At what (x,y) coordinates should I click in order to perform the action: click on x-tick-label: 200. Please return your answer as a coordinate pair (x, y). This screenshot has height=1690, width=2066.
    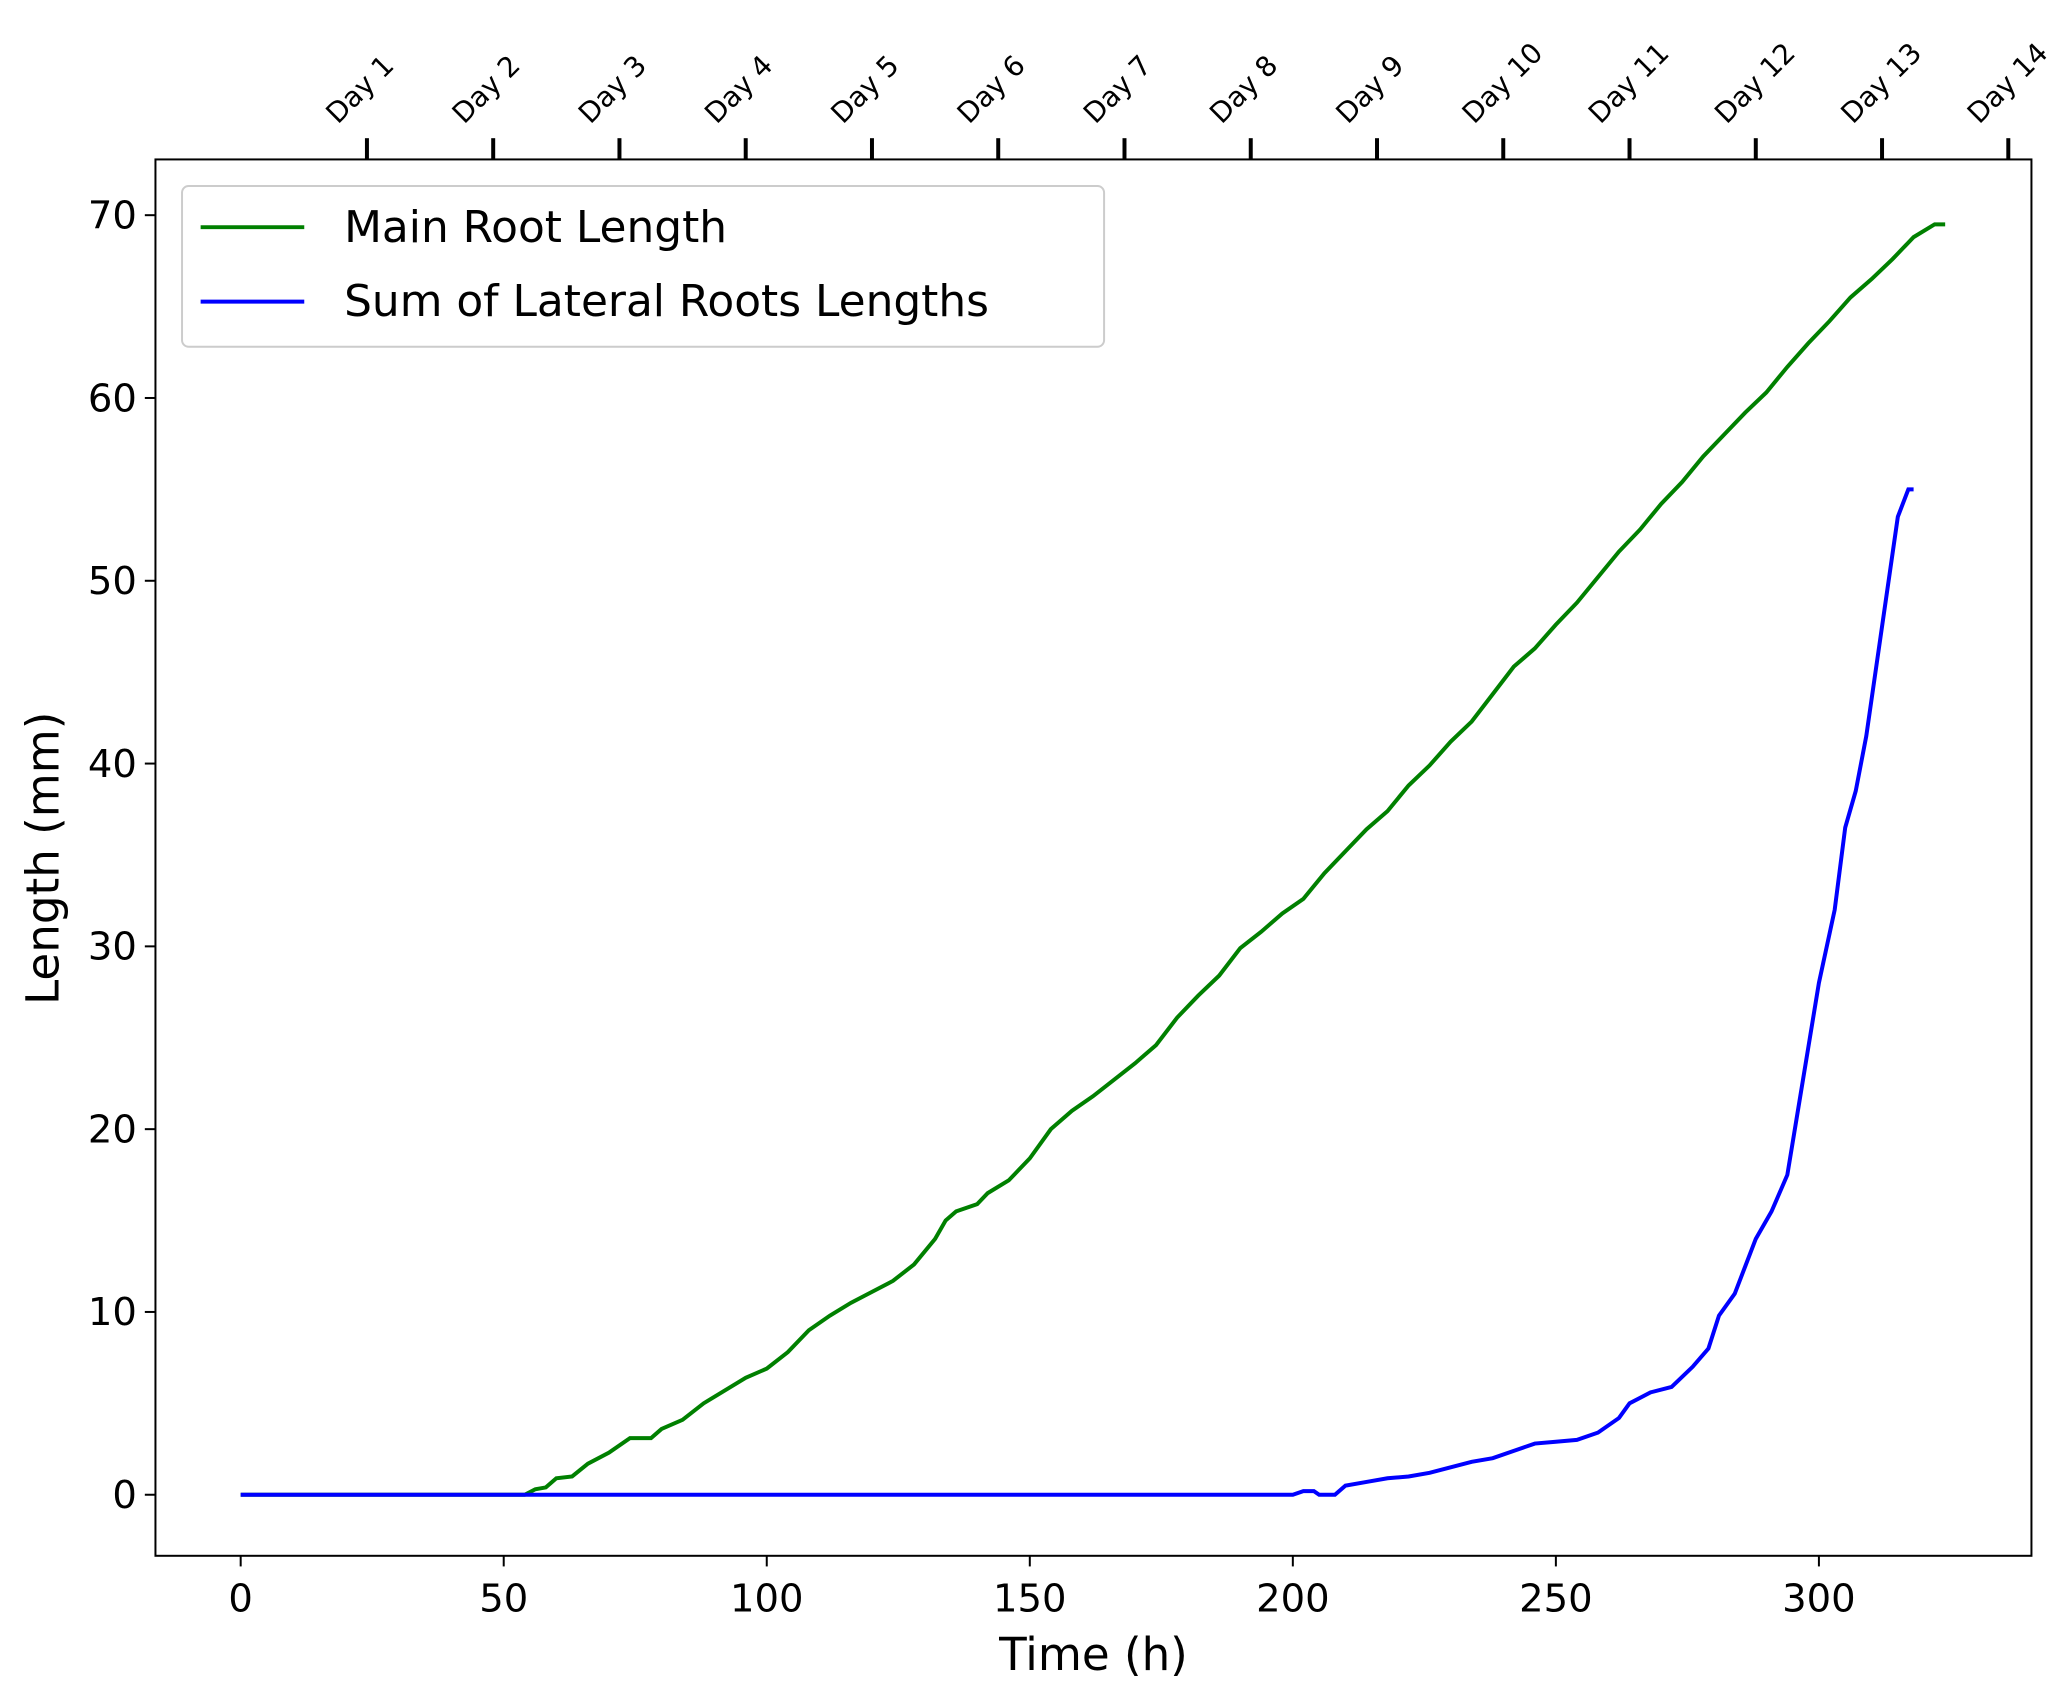
    Looking at the image, I should click on (1293, 1599).